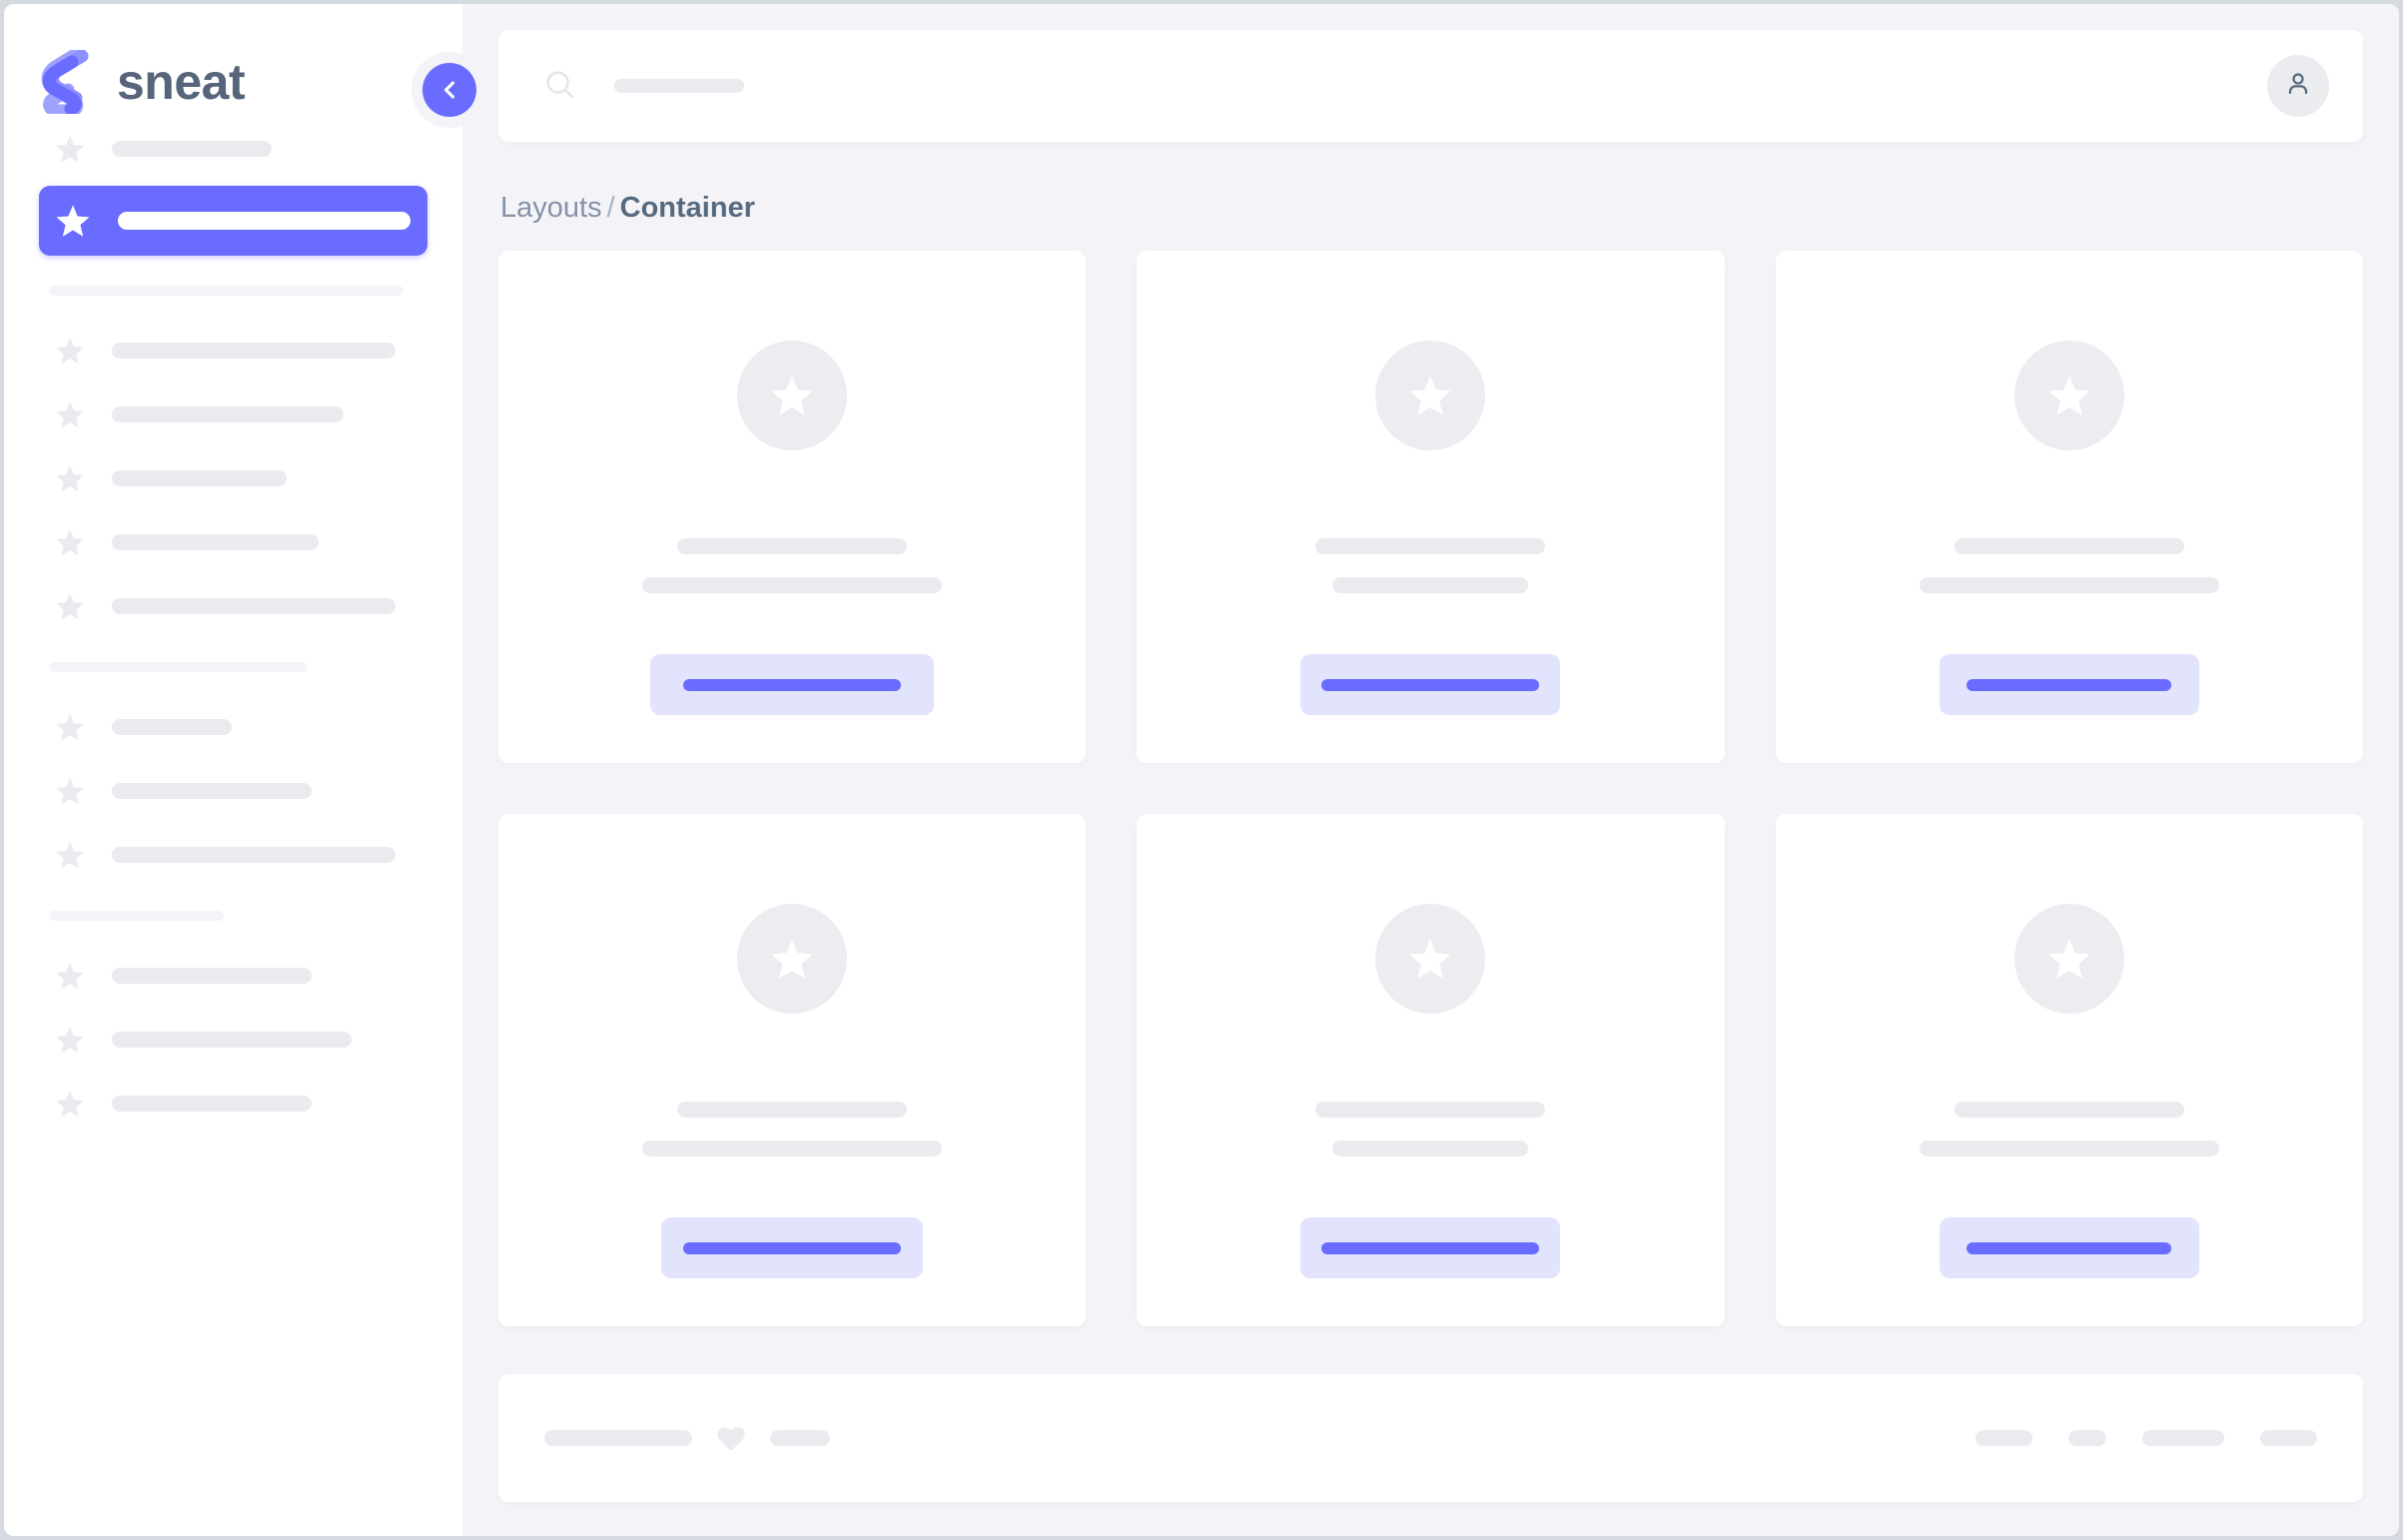 This screenshot has height=1540, width=2403. Describe the element at coordinates (233, 63) in the screenshot. I see `brand: sneat` at that location.